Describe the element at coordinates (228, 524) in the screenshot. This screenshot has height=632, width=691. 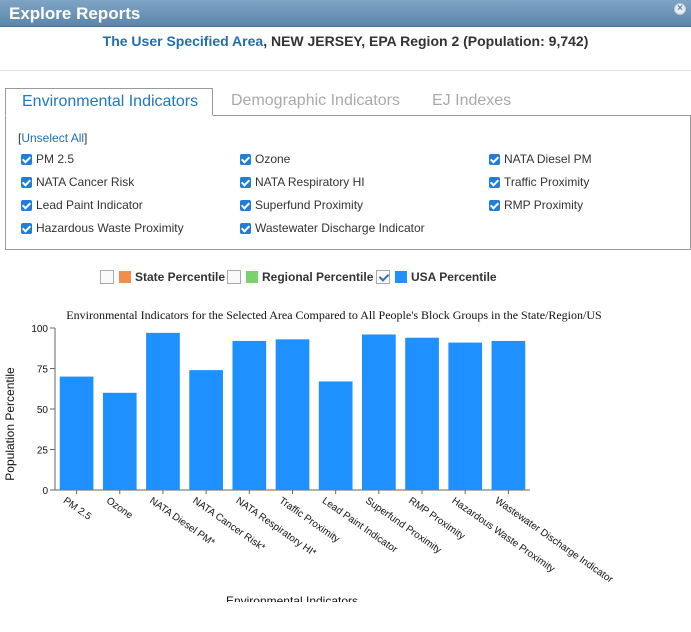
I see `x-tick-label: NATA Cancer Risk*` at that location.